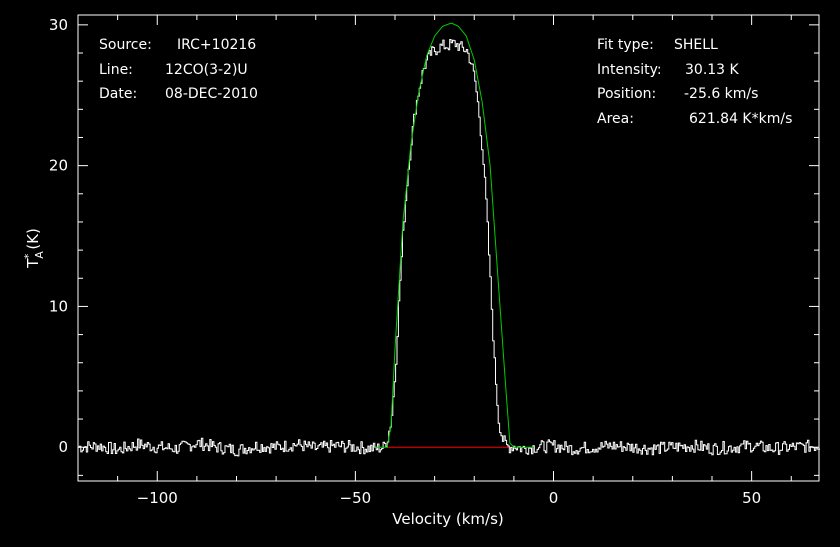 This screenshot has height=547, width=840. What do you see at coordinates (157, 498) in the screenshot?
I see `x-tick-label: −100` at bounding box center [157, 498].